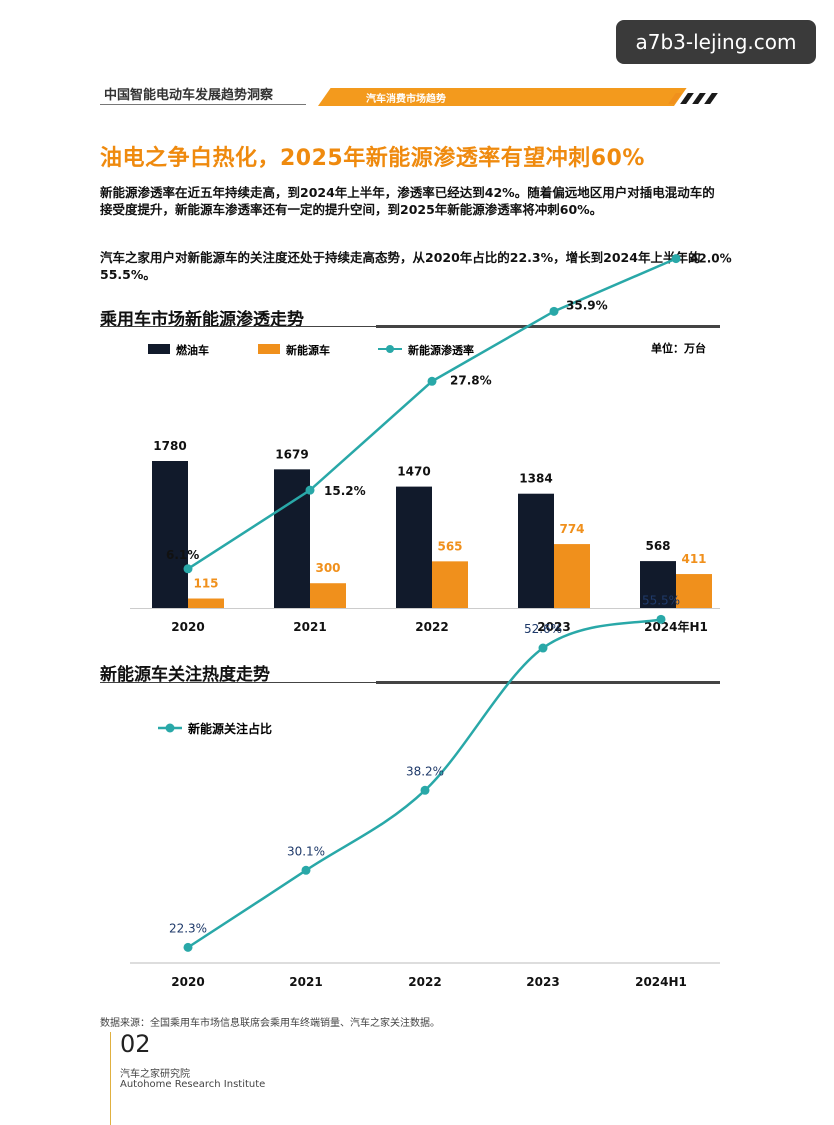 The image size is (834, 1125). Describe the element at coordinates (182, 555) in the screenshot. I see `data-label-rate: 6.1%` at that location.